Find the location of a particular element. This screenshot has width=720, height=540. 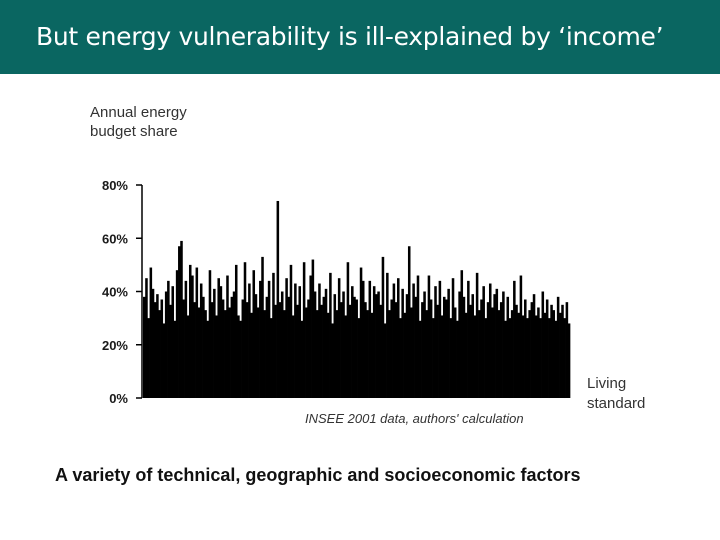

y-axis-label-line-1: Annual energy is located at coordinates (138, 112).